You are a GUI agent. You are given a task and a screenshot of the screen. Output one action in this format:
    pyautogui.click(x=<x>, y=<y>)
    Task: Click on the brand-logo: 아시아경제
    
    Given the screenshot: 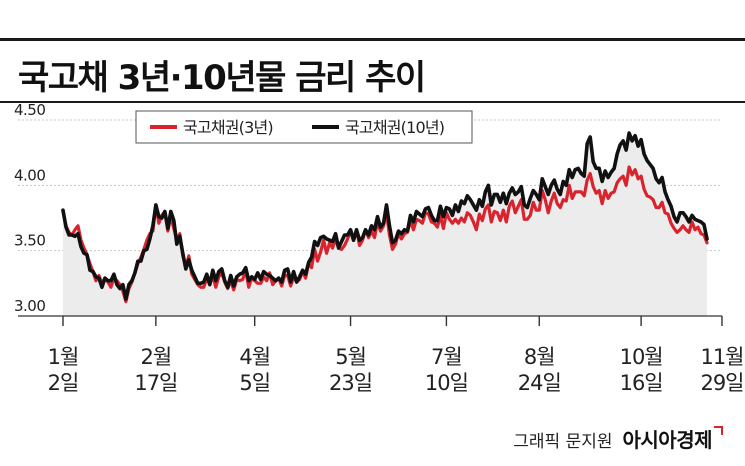 What is the action you would take?
    pyautogui.click(x=667, y=440)
    